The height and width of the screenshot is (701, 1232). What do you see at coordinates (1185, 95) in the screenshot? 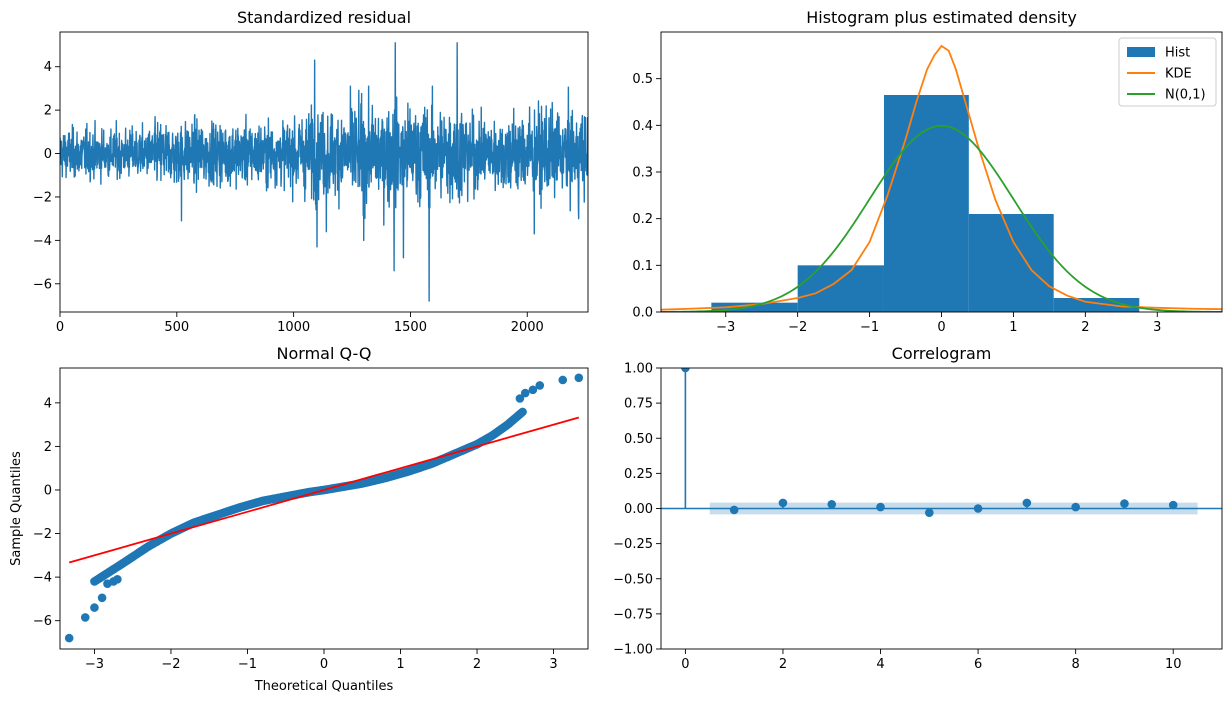
I see `legend-label: N(0,1)` at bounding box center [1185, 95].